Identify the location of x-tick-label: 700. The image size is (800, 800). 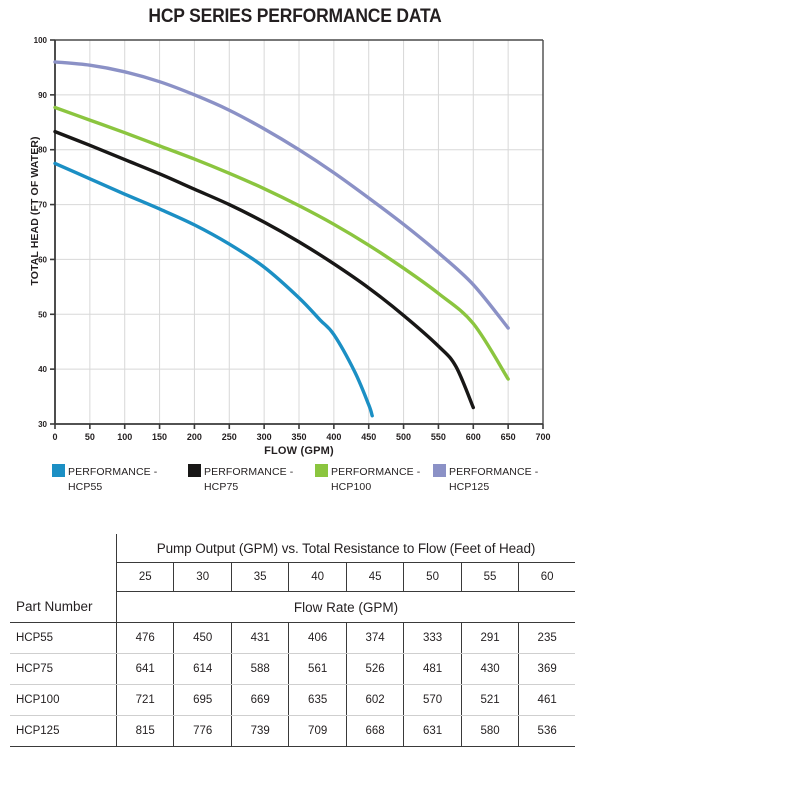
(542, 437).